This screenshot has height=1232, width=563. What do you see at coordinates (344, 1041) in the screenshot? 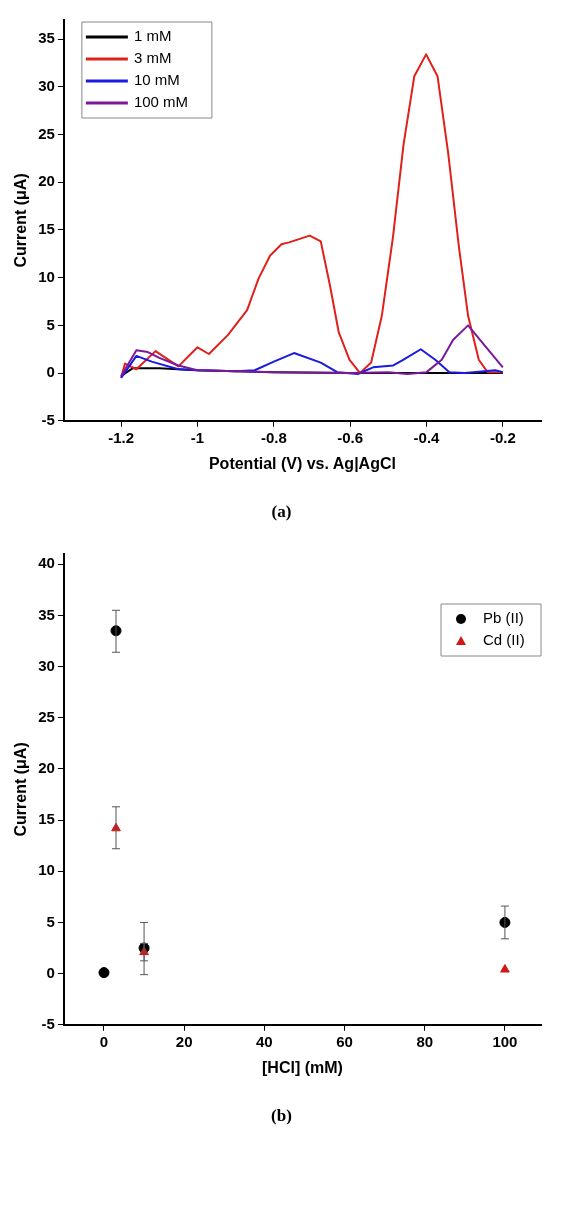
I see `x-tick-label: 60` at bounding box center [344, 1041].